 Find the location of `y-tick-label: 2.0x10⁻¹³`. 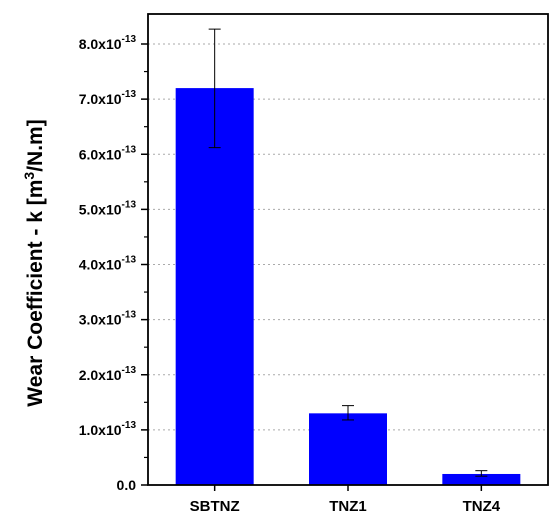

y-tick-label: 2.0x10⁻¹³ is located at coordinates (108, 374).